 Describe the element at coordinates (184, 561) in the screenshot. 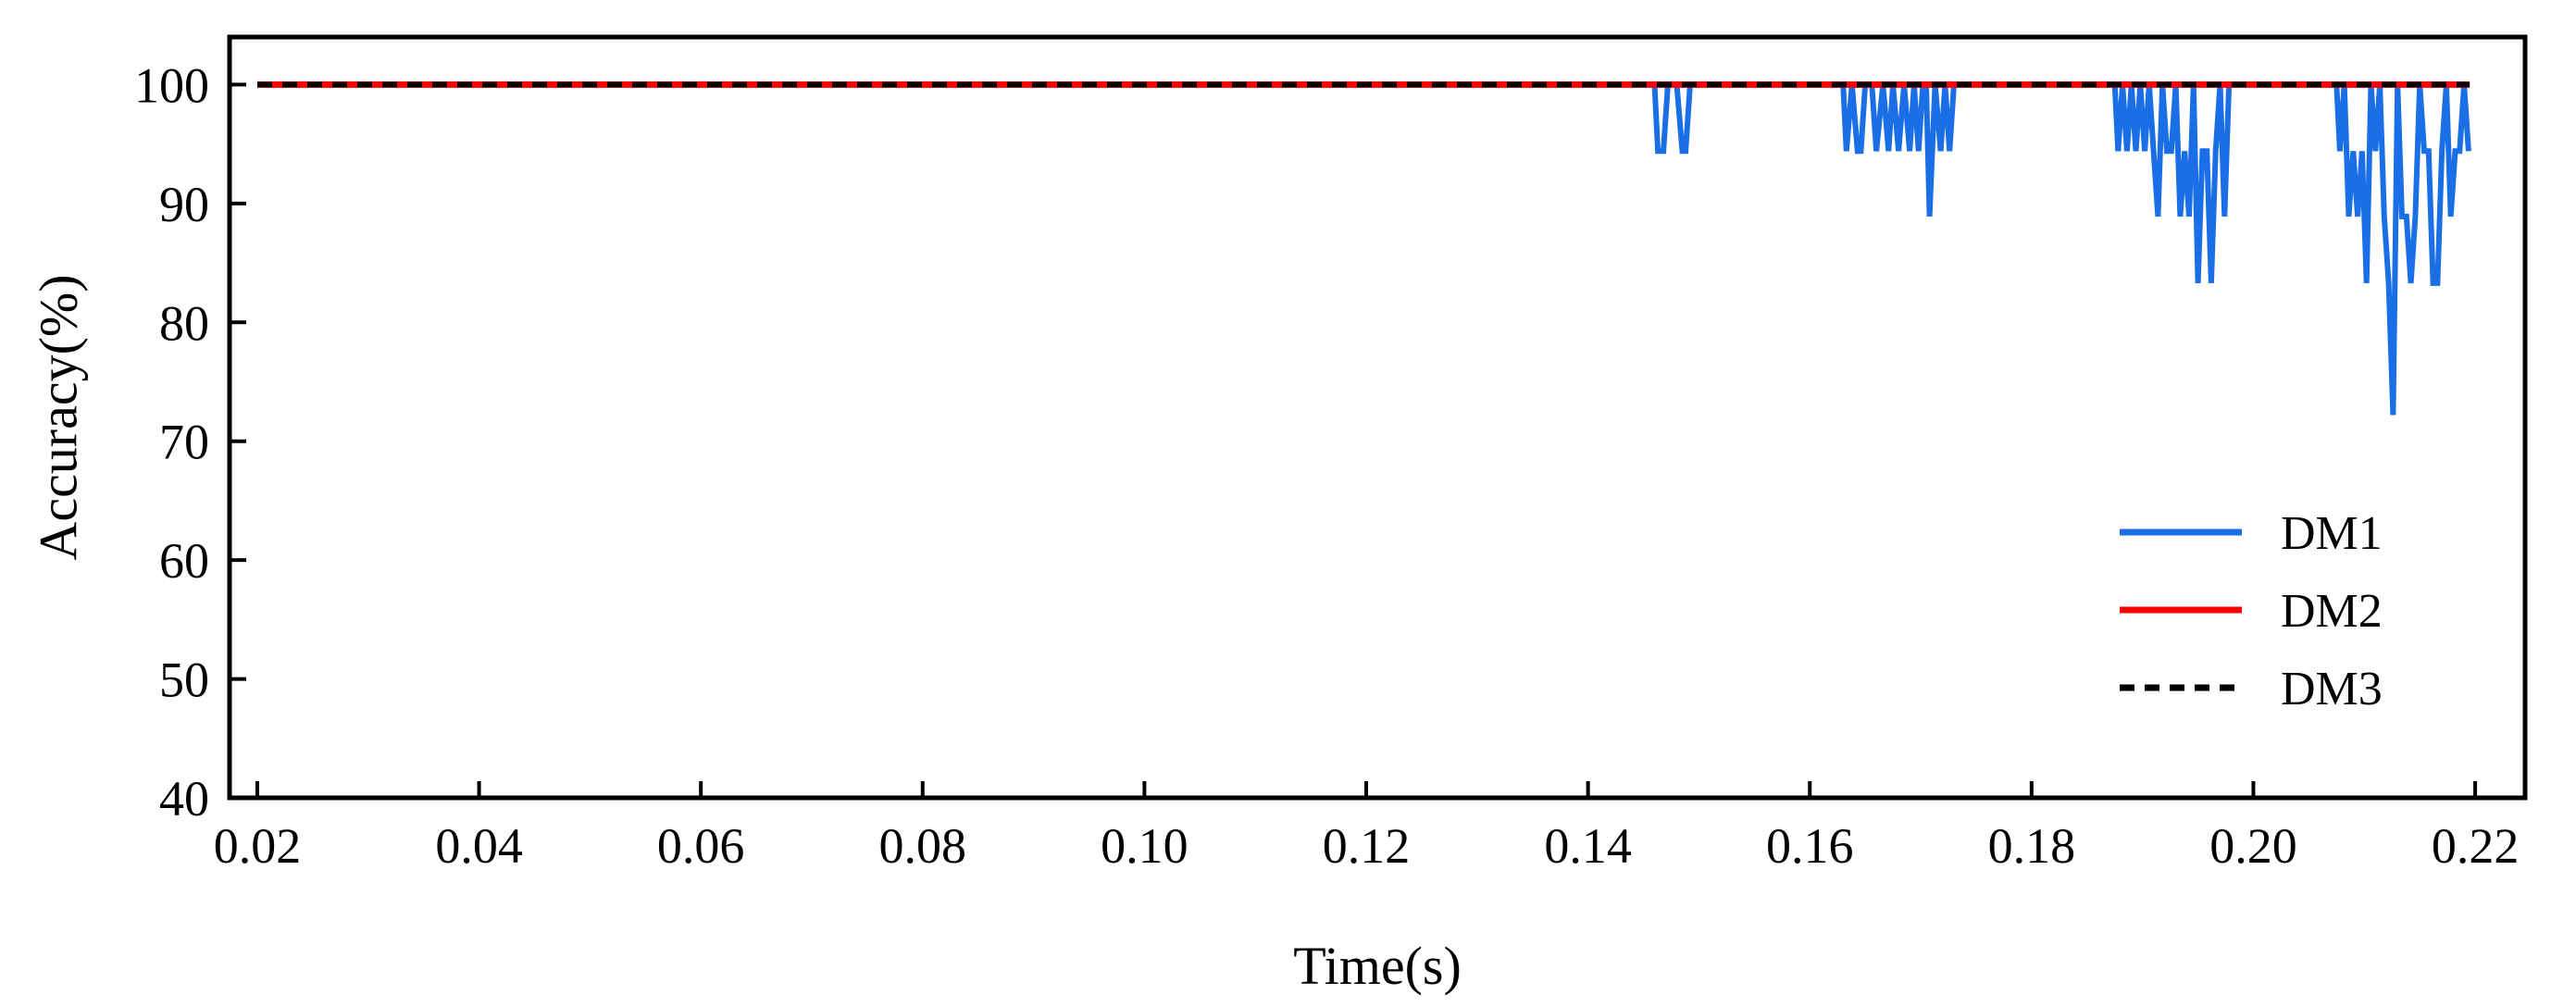

I see `y-tick-label: 60` at that location.